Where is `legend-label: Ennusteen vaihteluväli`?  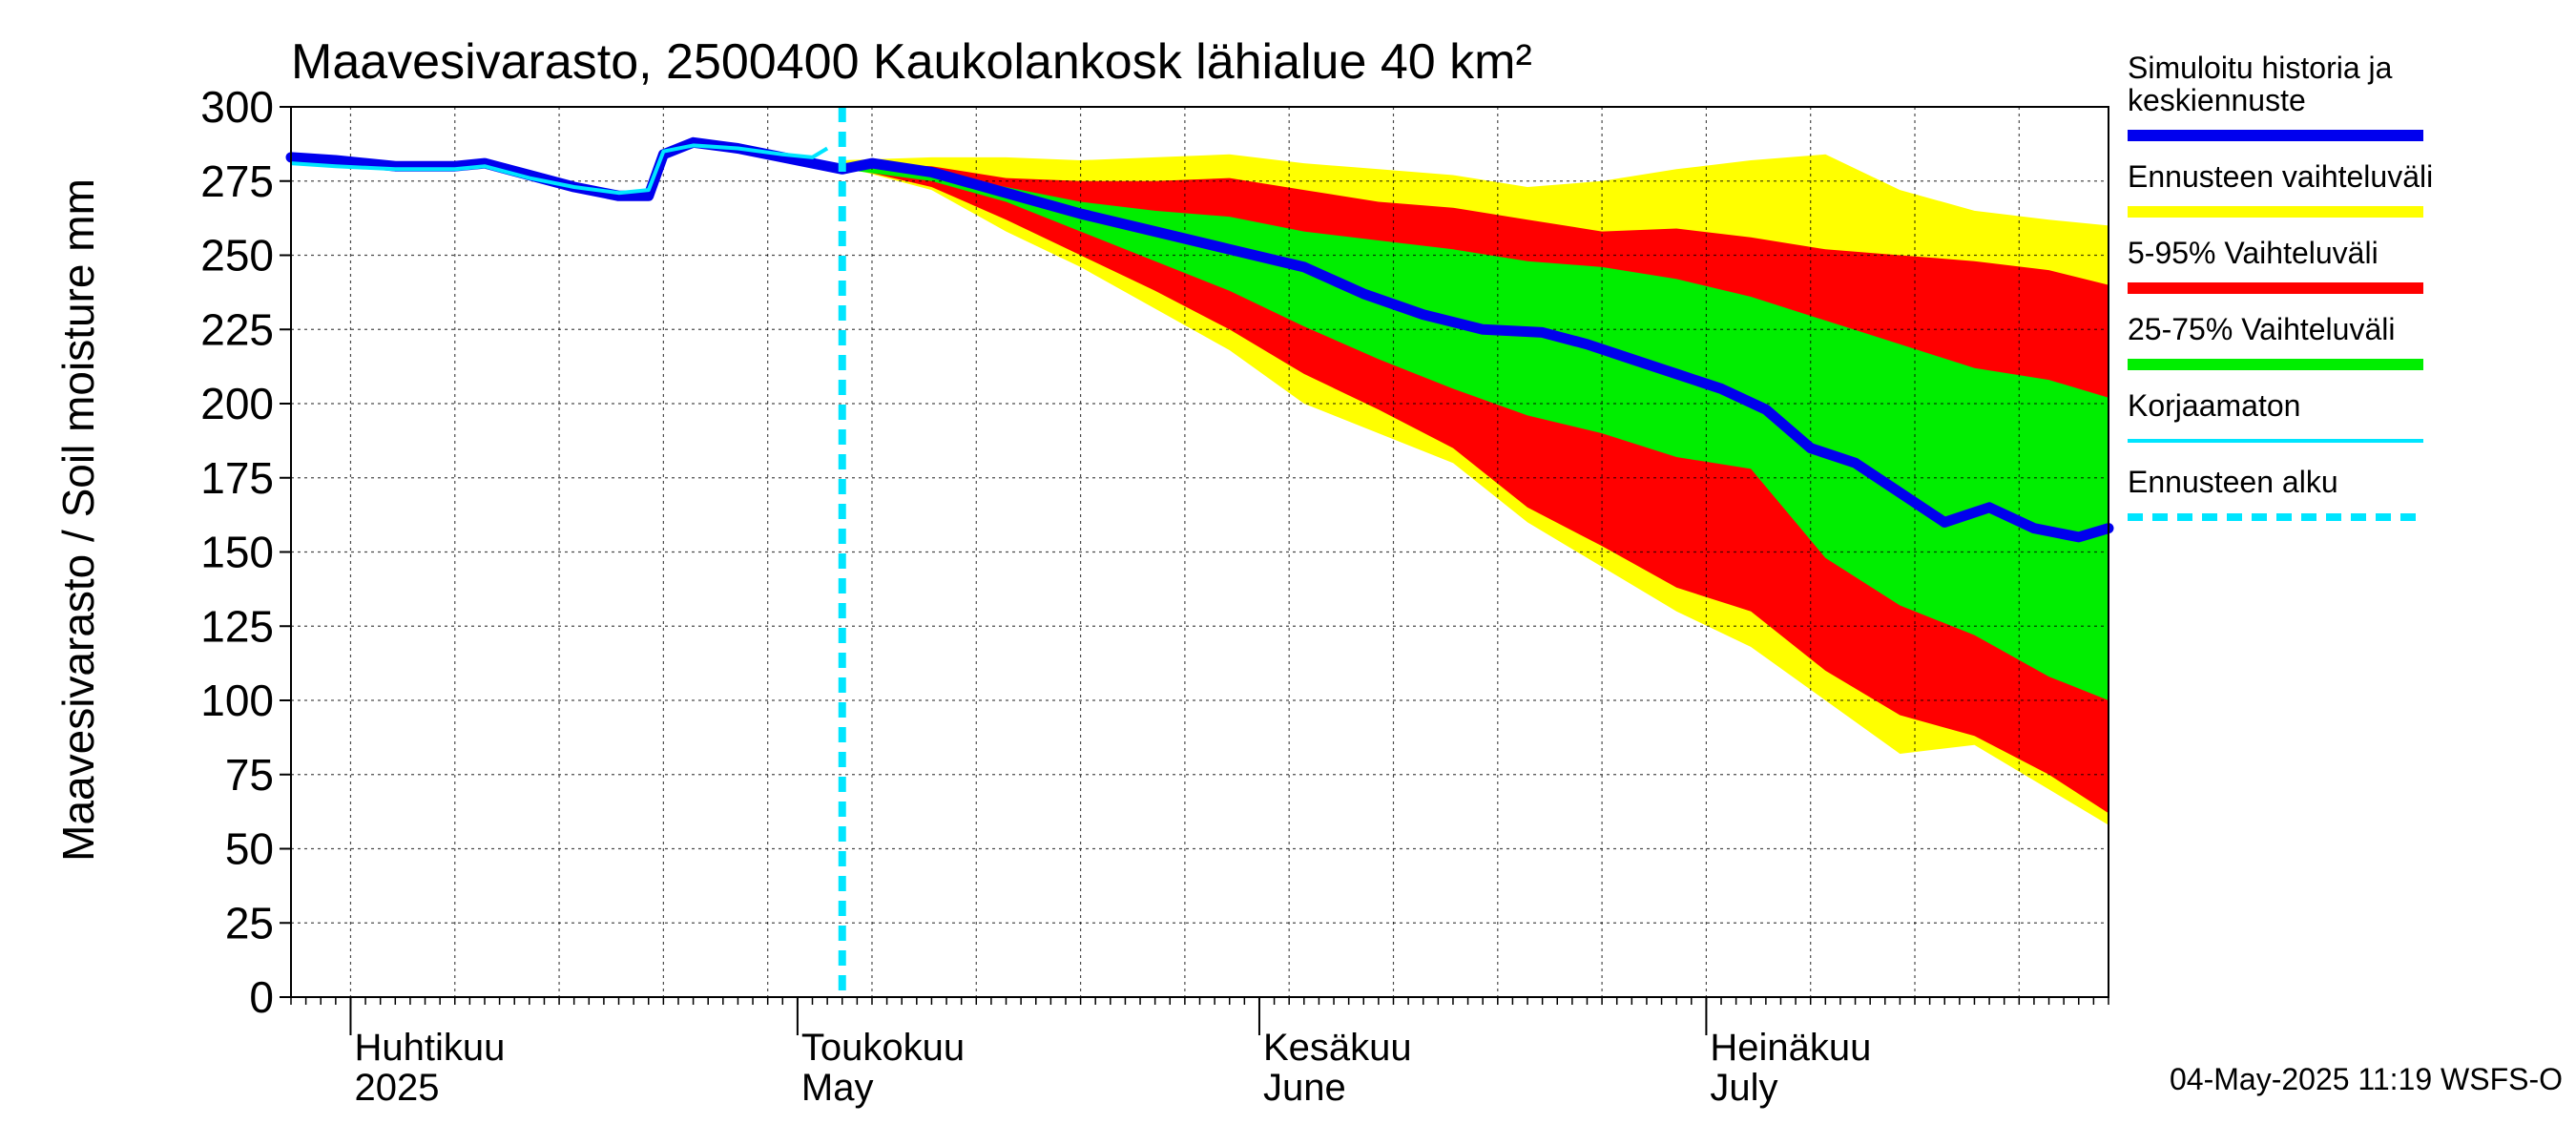
legend-label: Ennusteen vaihteluväli is located at coordinates (2280, 177).